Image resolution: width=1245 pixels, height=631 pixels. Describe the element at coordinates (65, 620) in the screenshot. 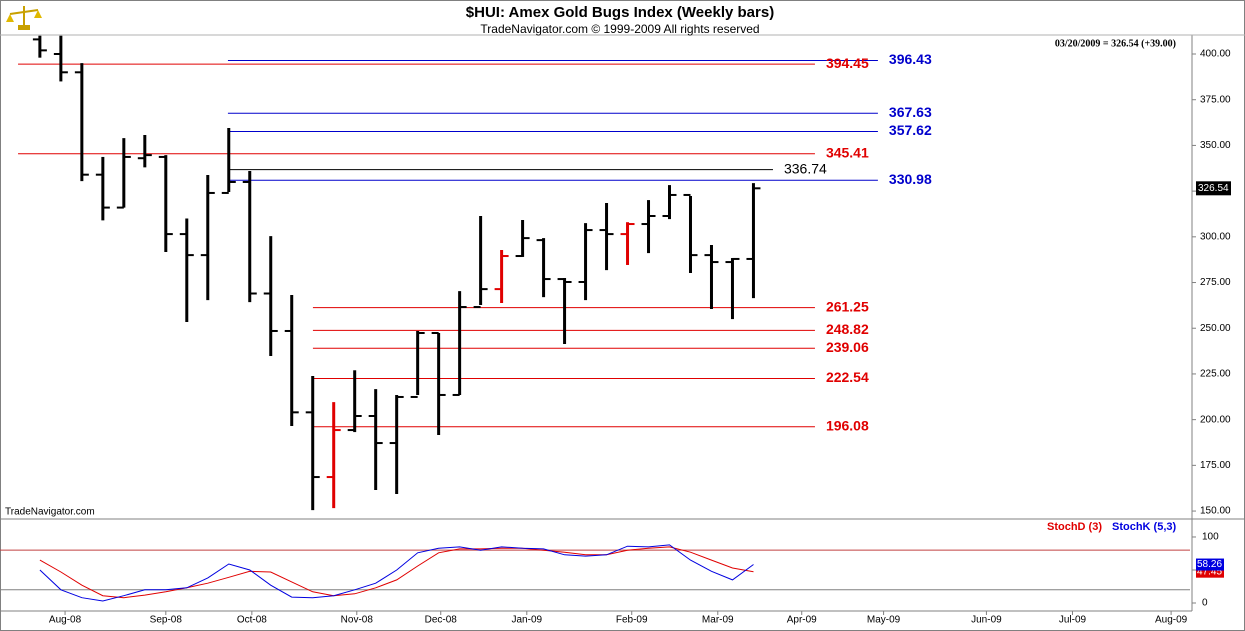

I see `x-tick-label: Aug-08` at that location.